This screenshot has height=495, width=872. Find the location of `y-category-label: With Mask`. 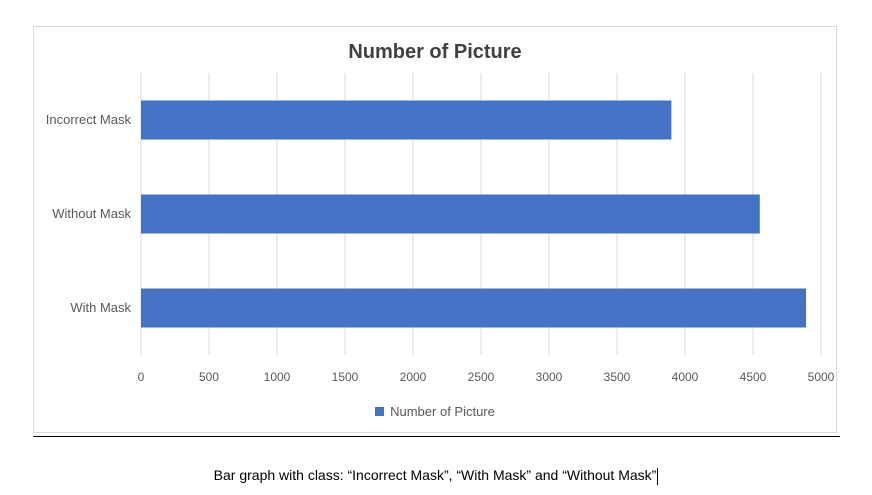

y-category-label: With Mask is located at coordinates (100, 307).